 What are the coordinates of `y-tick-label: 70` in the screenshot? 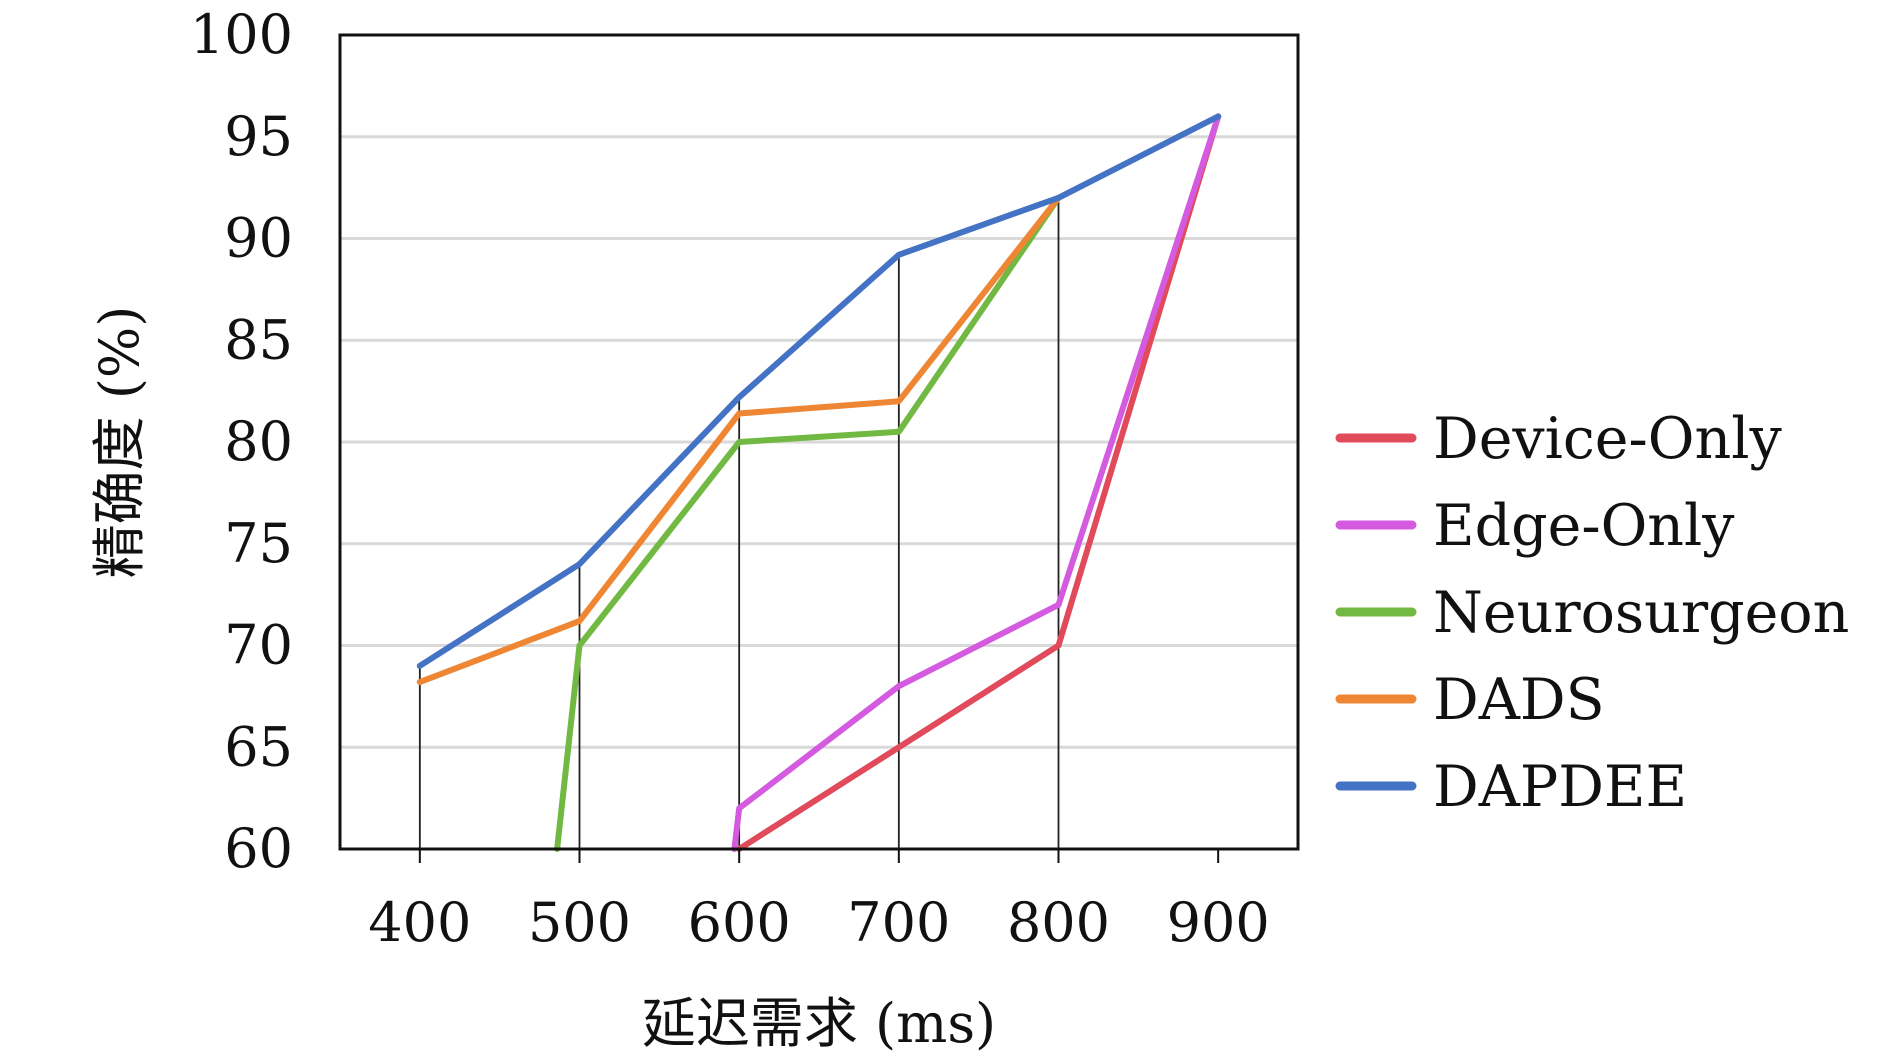 It's located at (258, 645).